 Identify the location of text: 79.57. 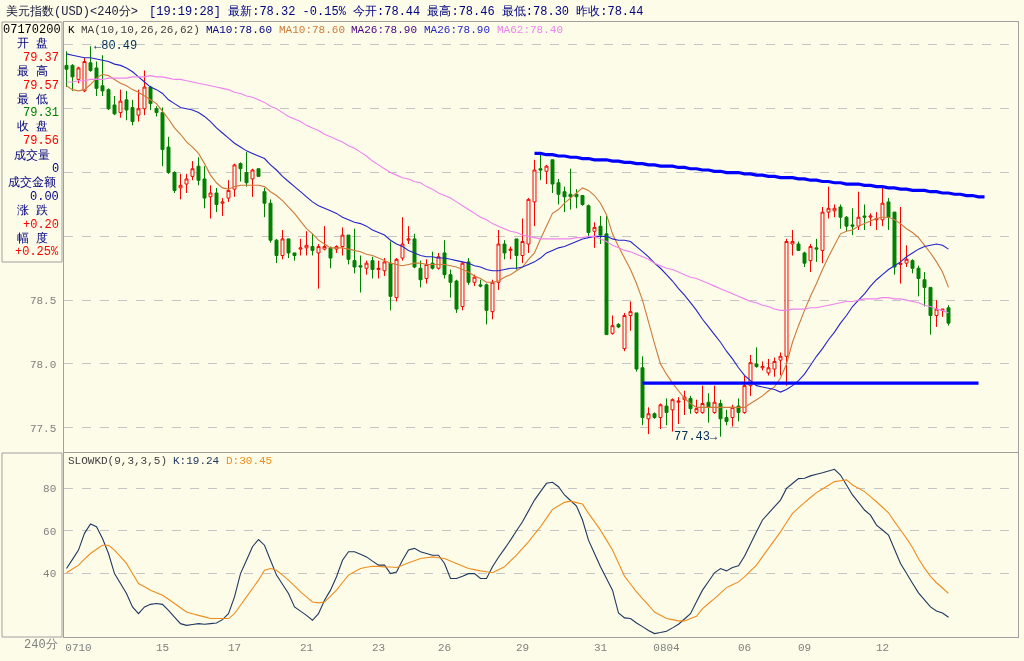
(41, 86).